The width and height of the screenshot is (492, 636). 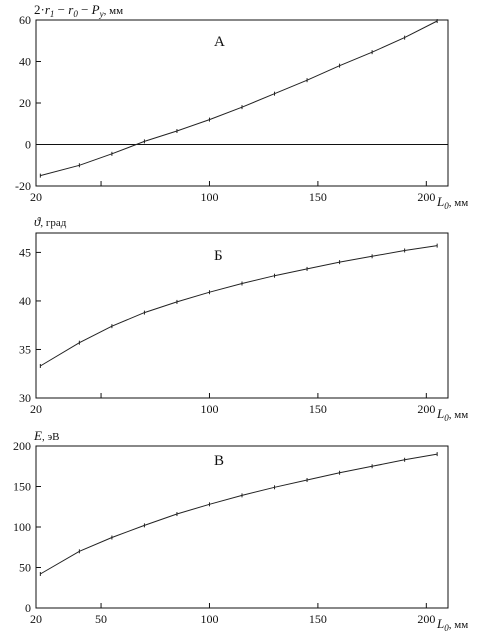 I want to click on panel-a-y-tick-label: 0, so click(x=28, y=145).